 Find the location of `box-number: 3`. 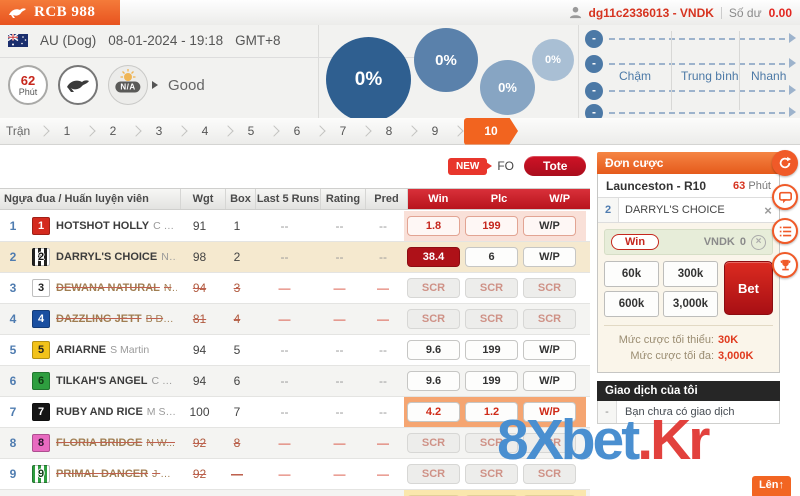

box-number: 3 is located at coordinates (237, 288).